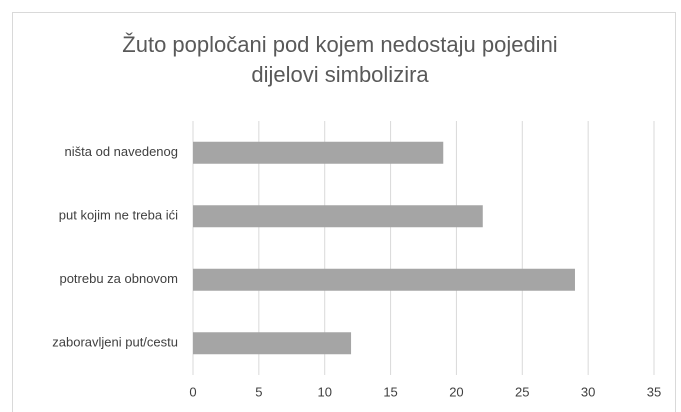 This screenshot has height=412, width=681. What do you see at coordinates (118, 278) in the screenshot?
I see `y-tick-label: potrebu za obnovom` at bounding box center [118, 278].